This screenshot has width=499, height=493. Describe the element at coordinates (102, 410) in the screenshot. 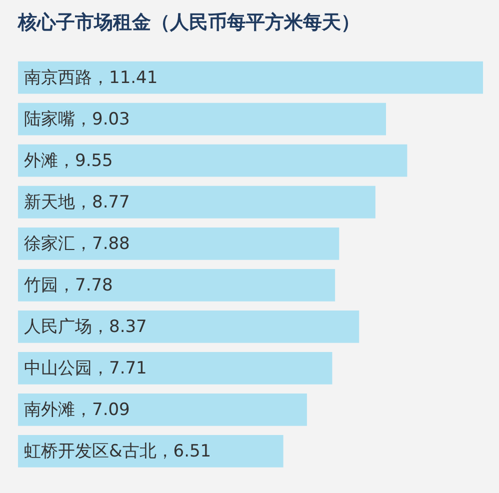

I see `data-label: ，7.09` at that location.